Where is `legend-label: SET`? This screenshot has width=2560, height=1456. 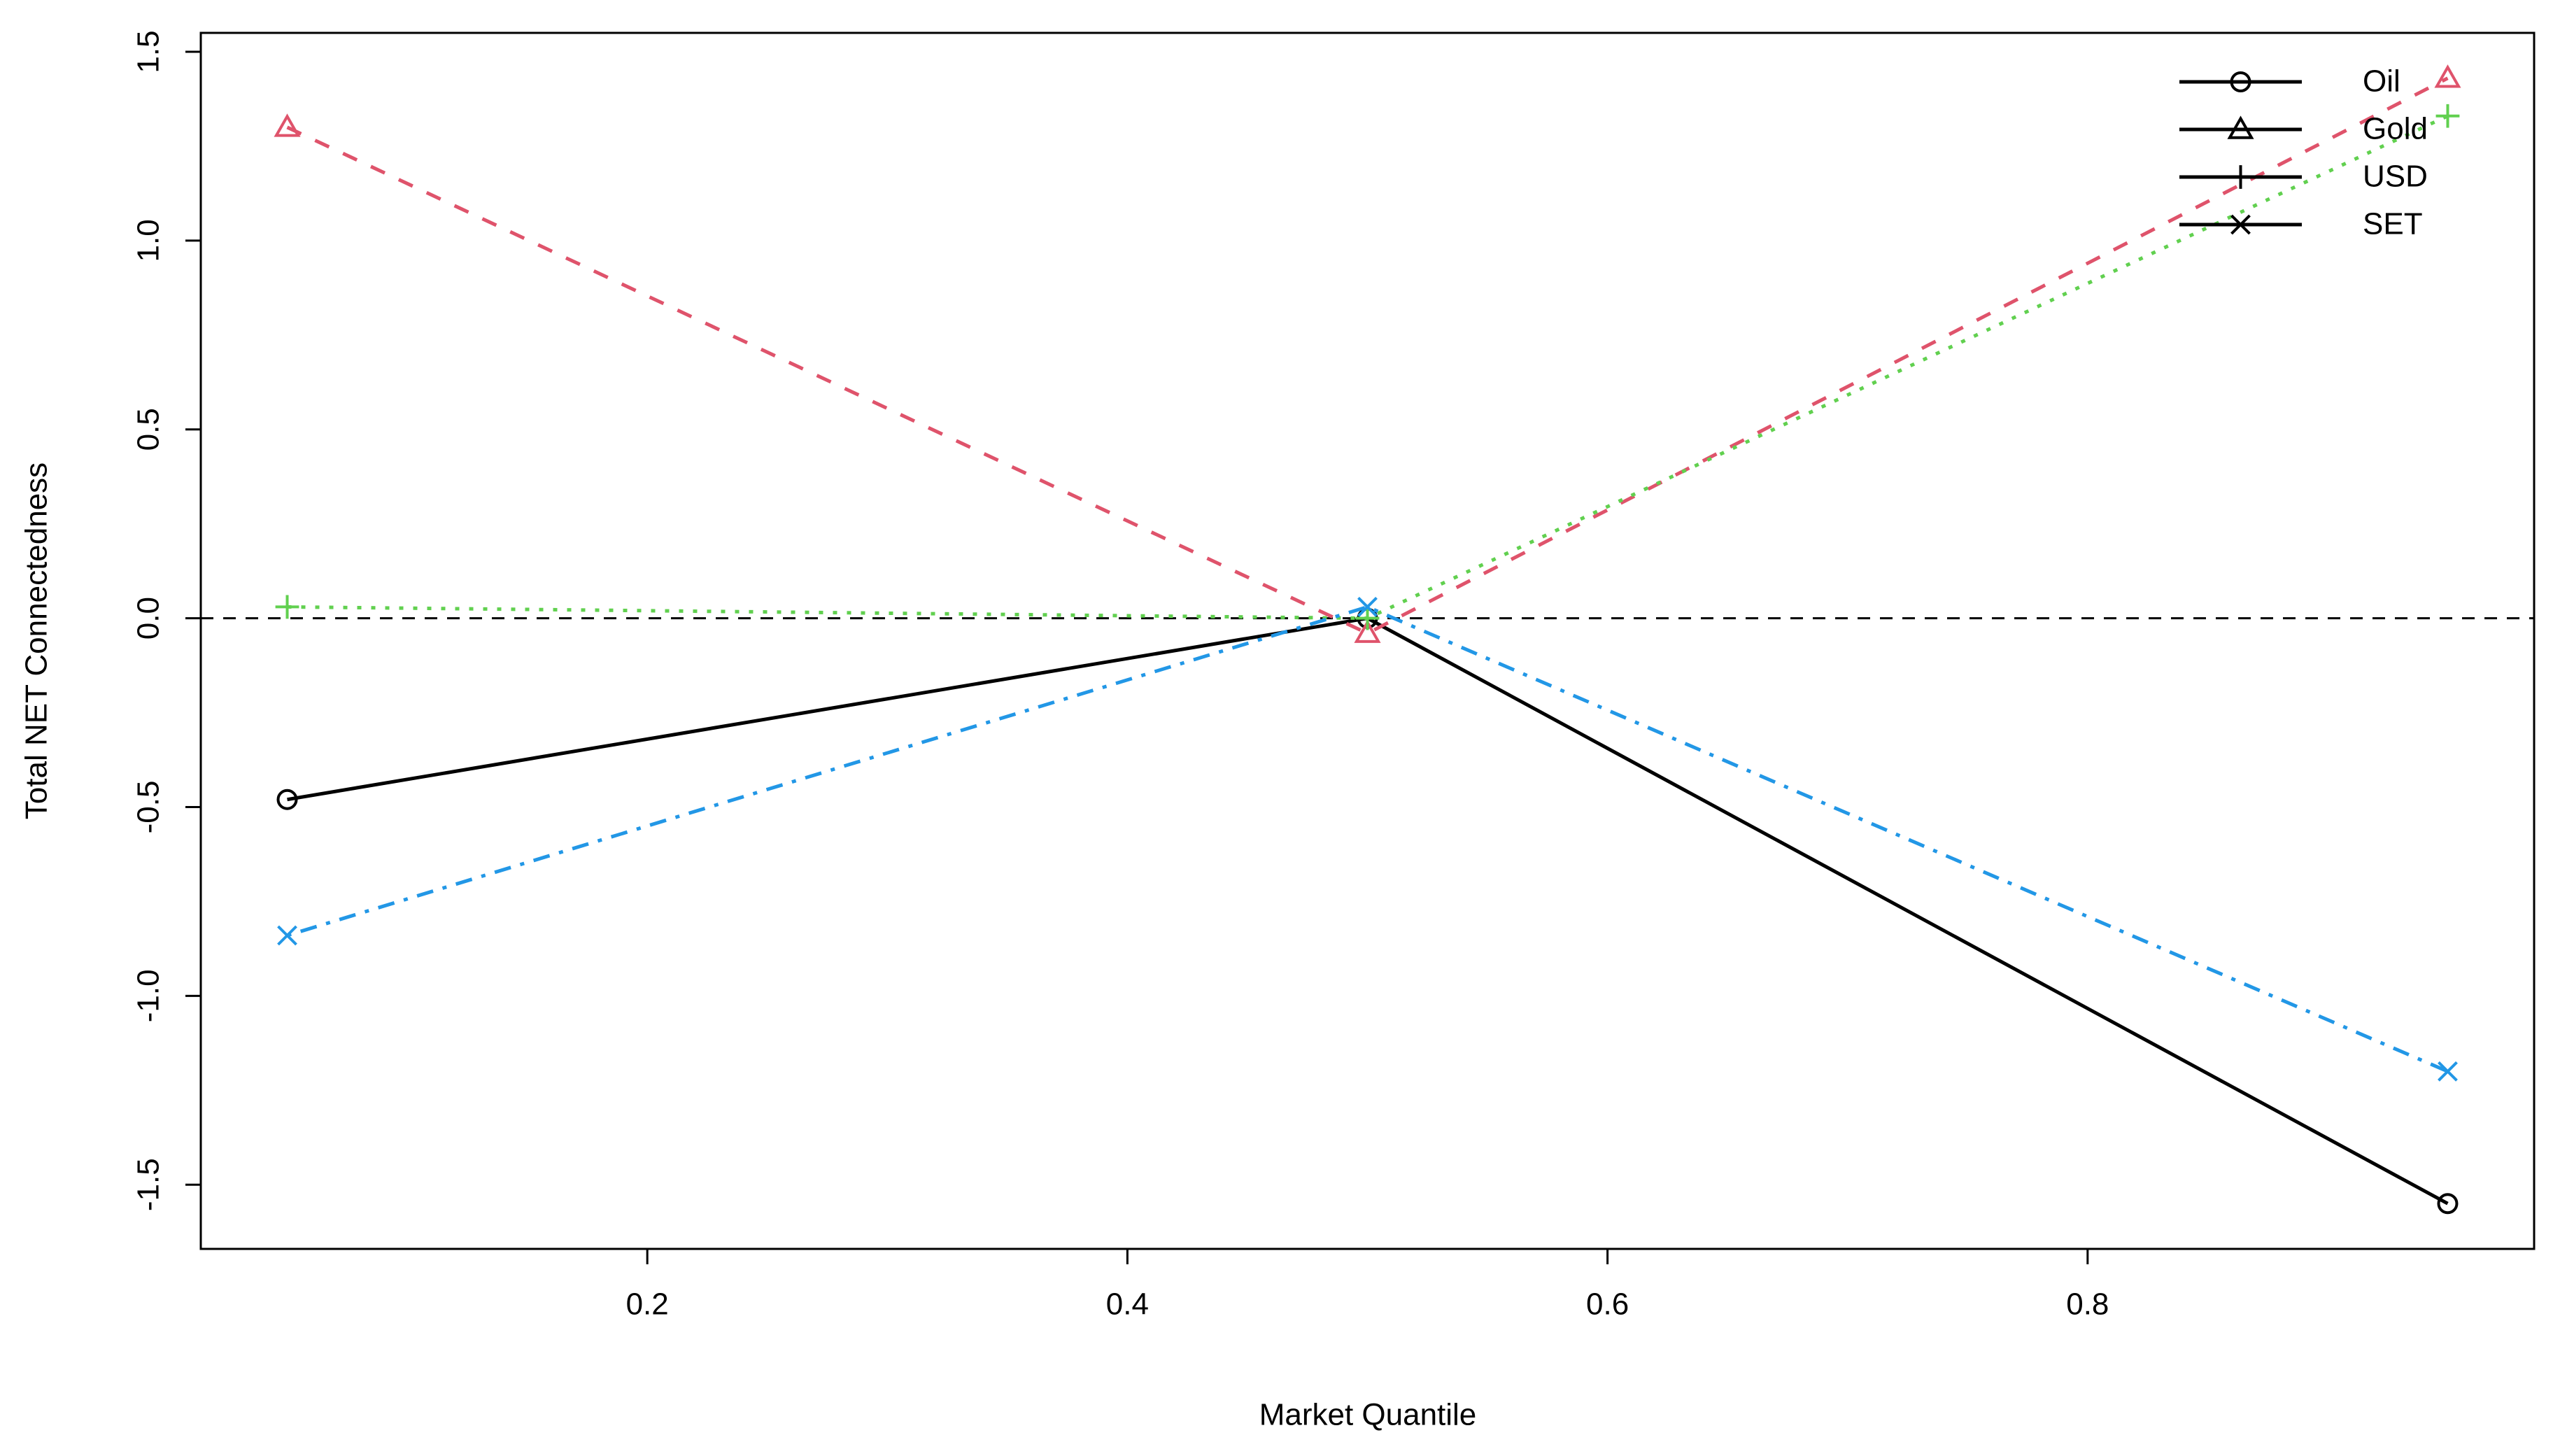
legend-label: SET is located at coordinates (2393, 224).